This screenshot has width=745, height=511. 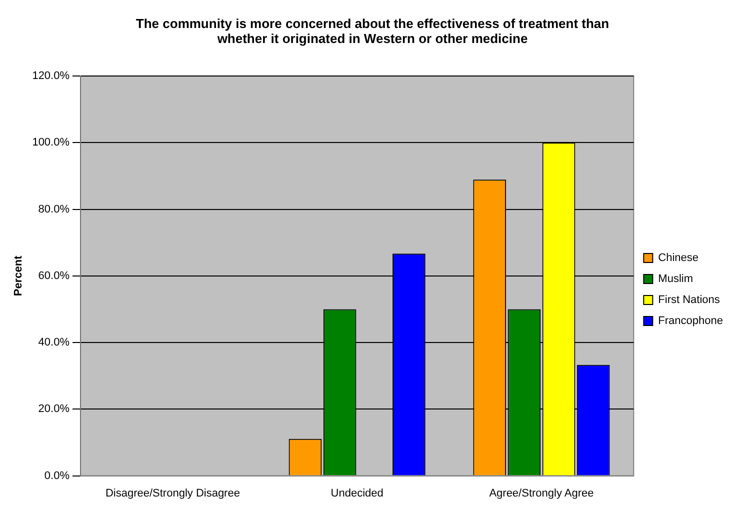 What do you see at coordinates (54, 409) in the screenshot?
I see `y-tick-label: 20.0%` at bounding box center [54, 409].